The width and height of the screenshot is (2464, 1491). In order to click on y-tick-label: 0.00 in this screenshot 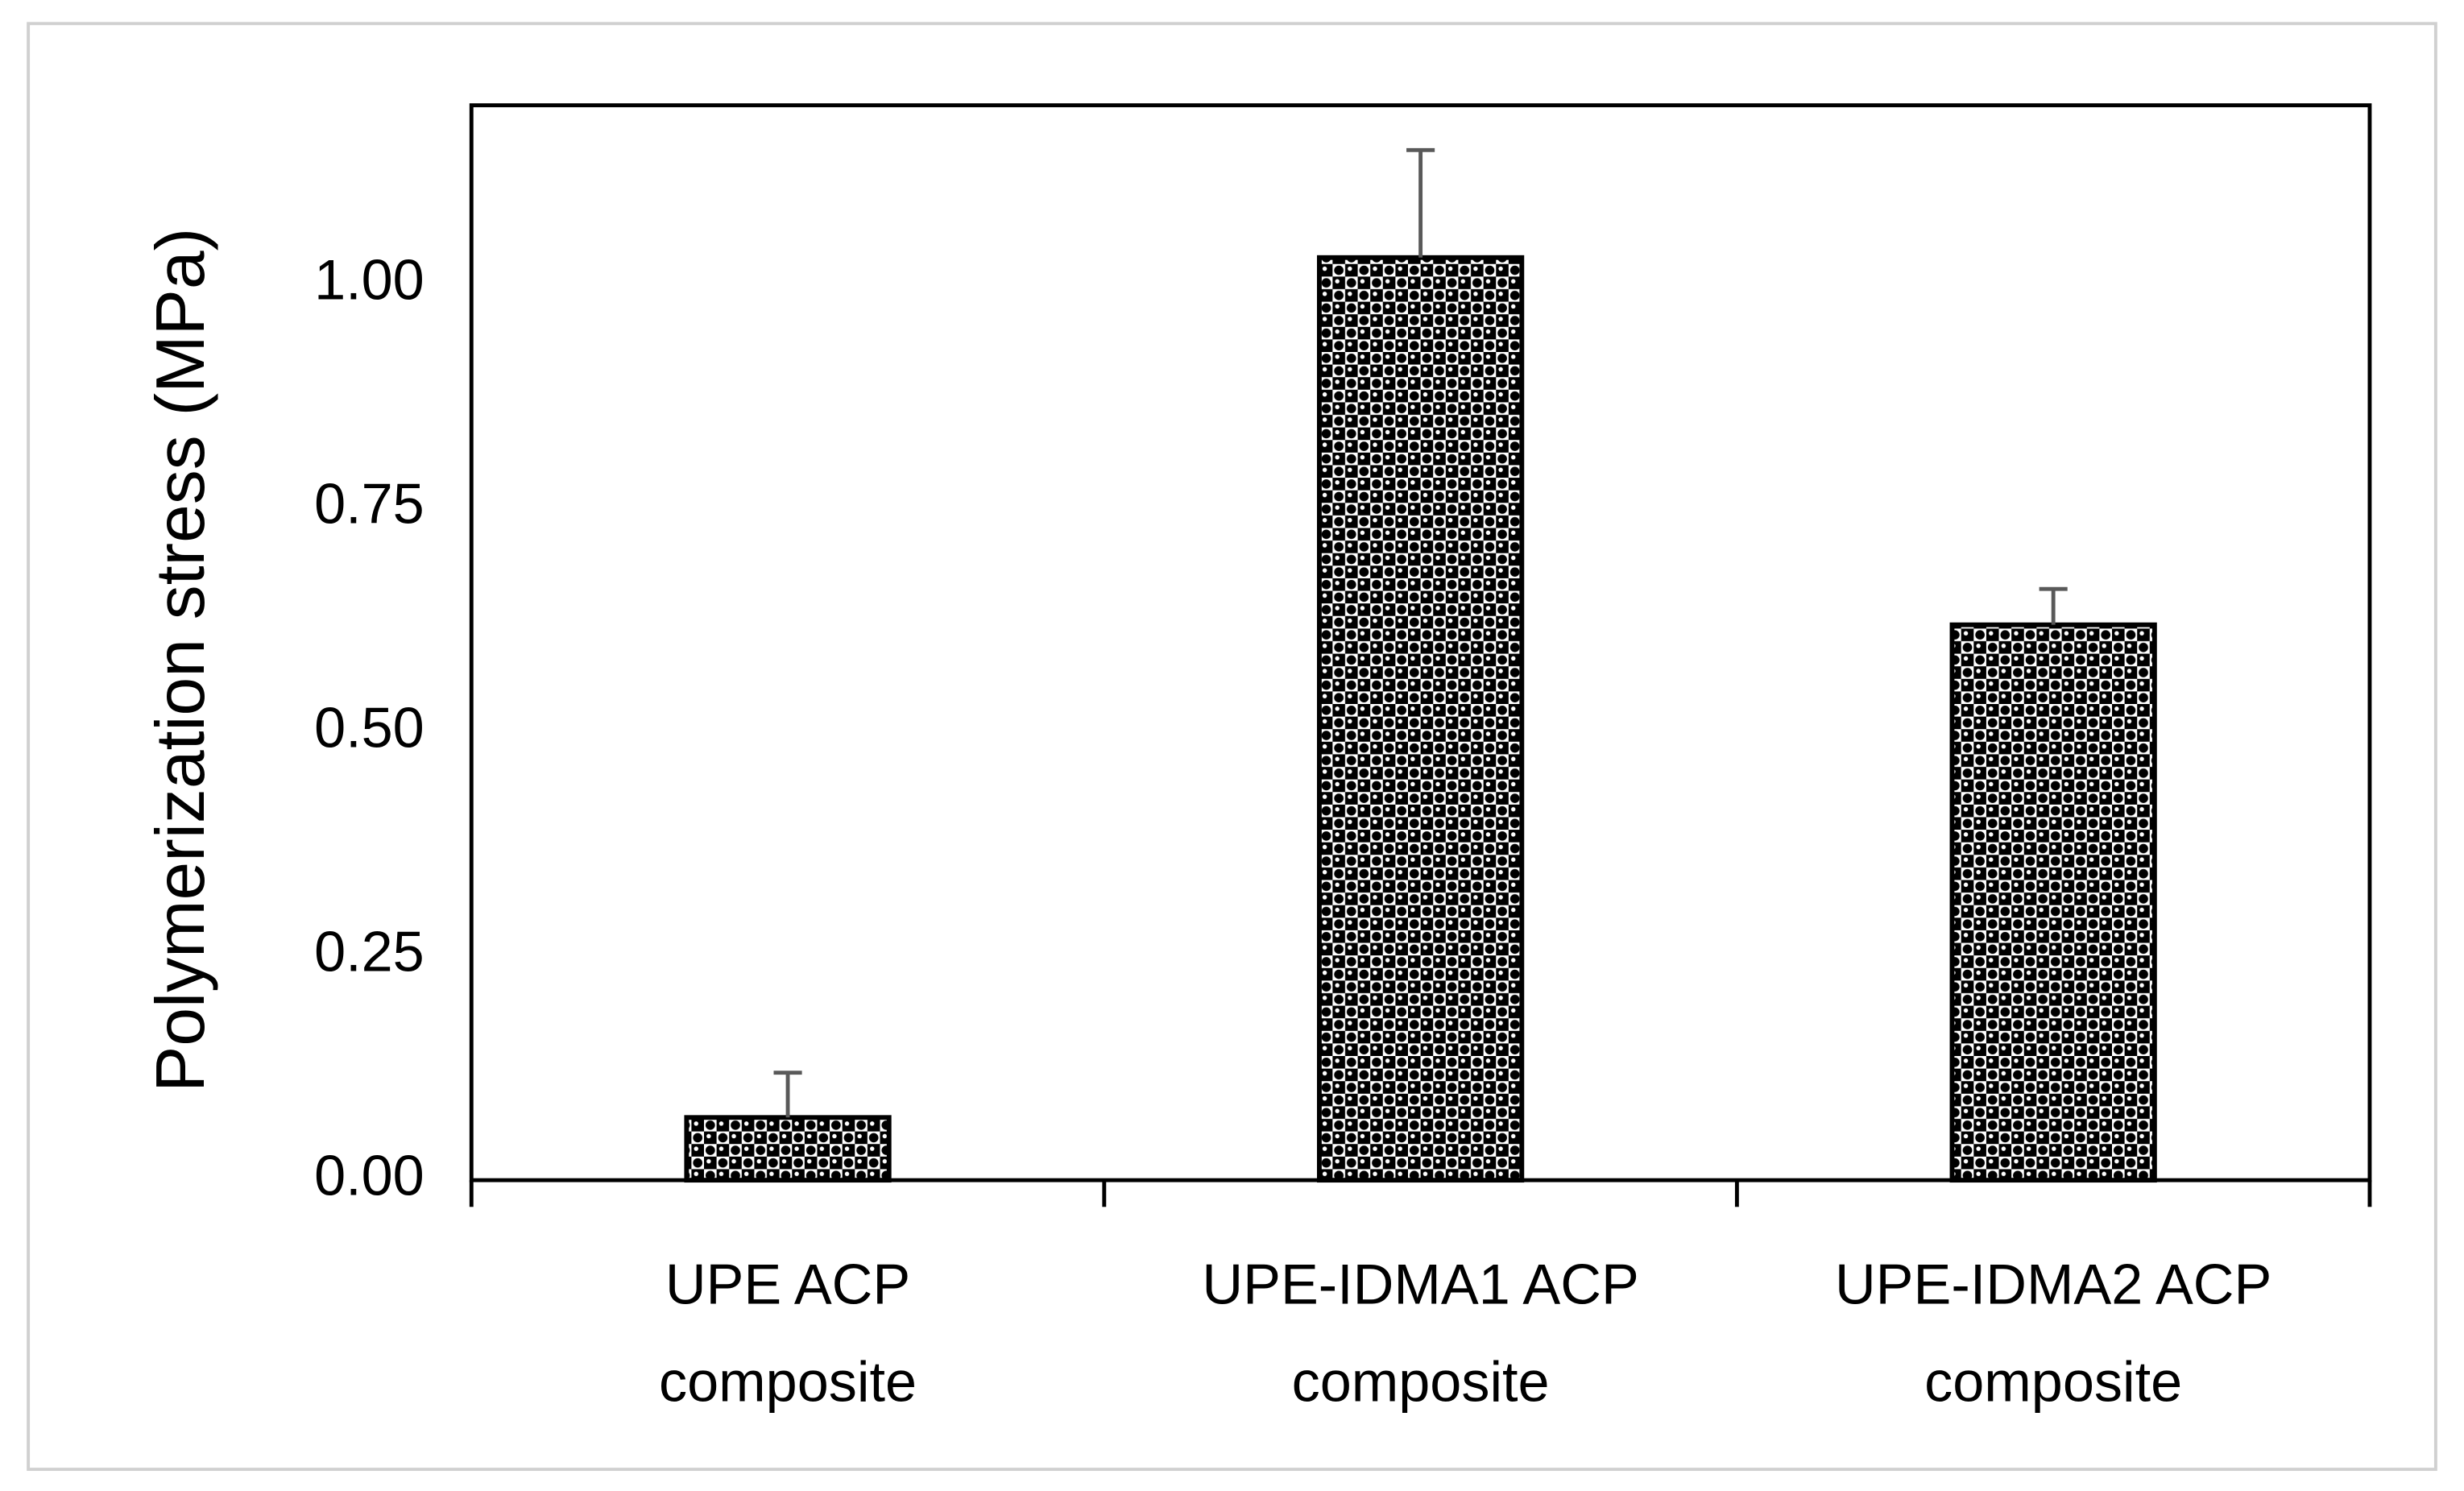, I will do `click(369, 1175)`.